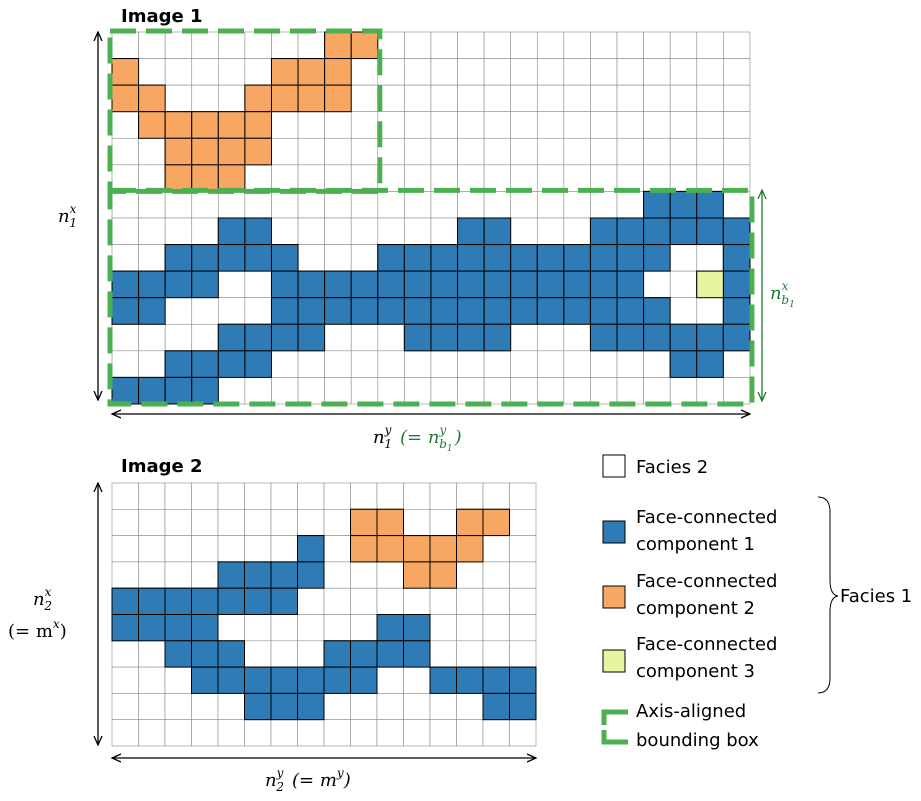  I want to click on legend-label-component2-line1: Face-connected, so click(706, 581).